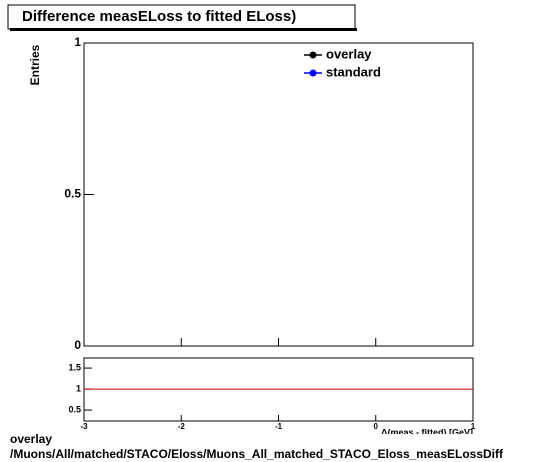 The image size is (546, 462). Describe the element at coordinates (182, 426) in the screenshot. I see `x-tick-label: -2` at that location.